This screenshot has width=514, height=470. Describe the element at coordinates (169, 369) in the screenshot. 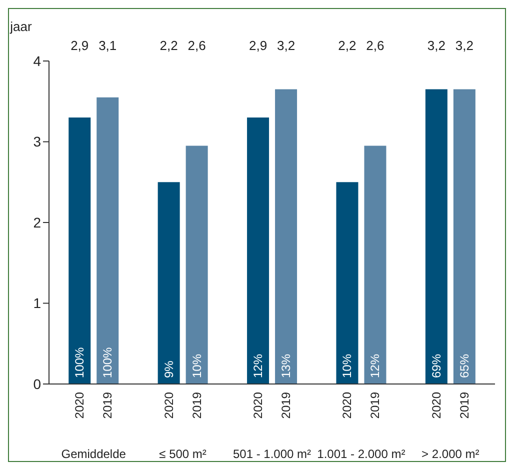

I see `annotation: 9%` at that location.